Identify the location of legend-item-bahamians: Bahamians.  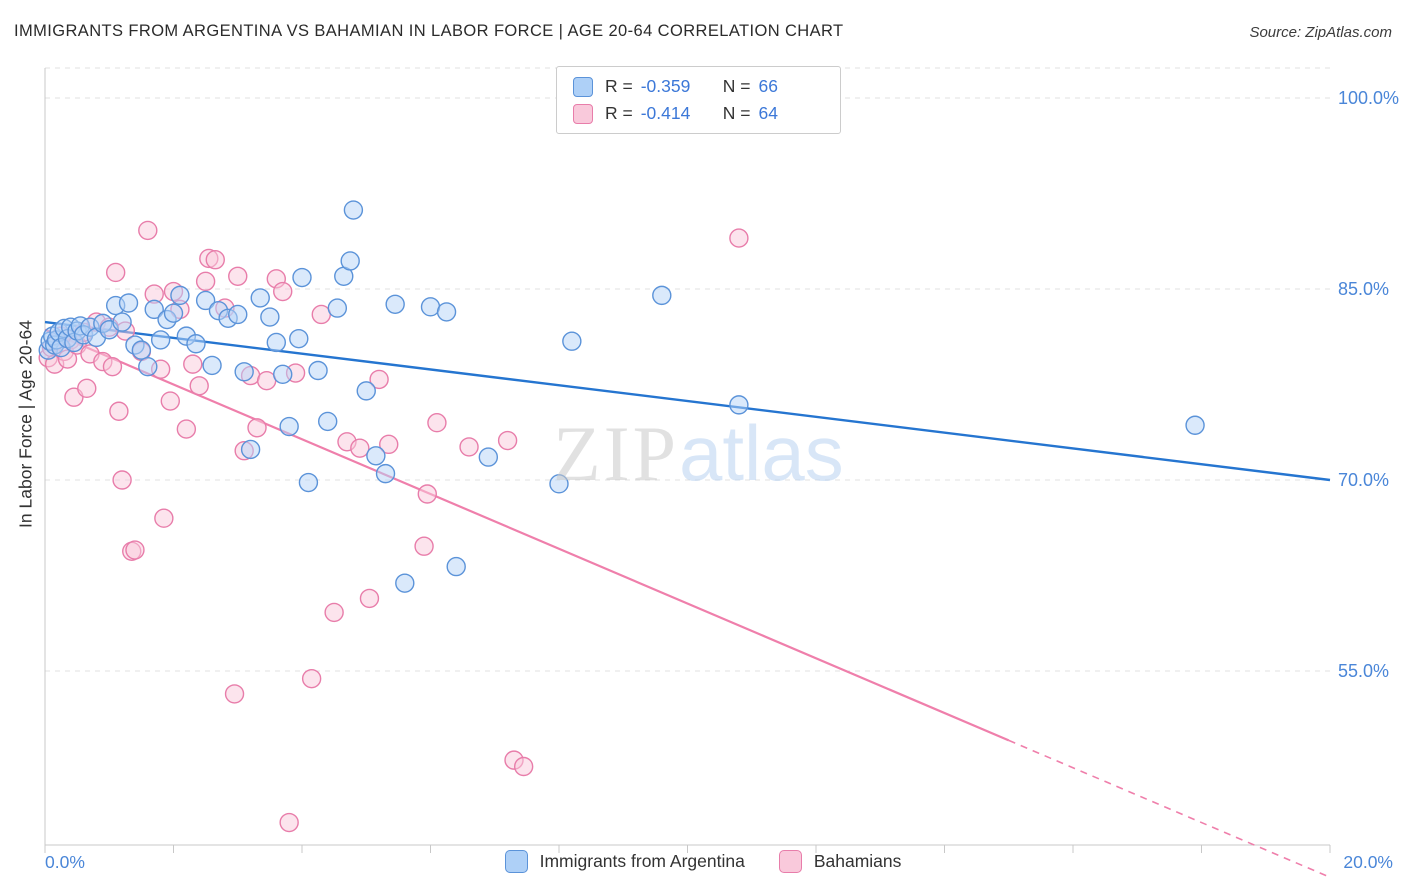
(840, 861).